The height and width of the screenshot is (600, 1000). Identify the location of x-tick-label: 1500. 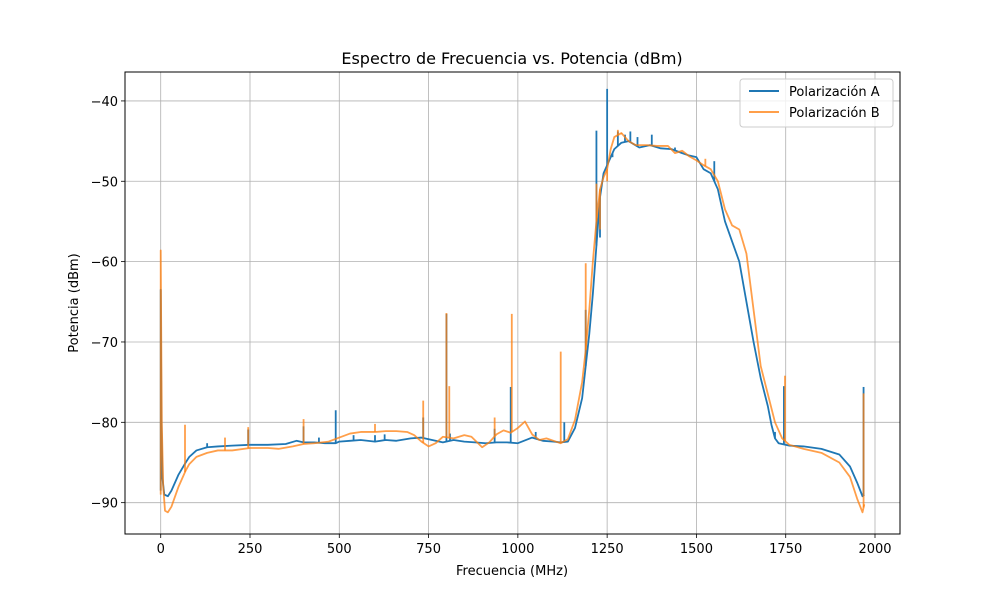
(696, 549).